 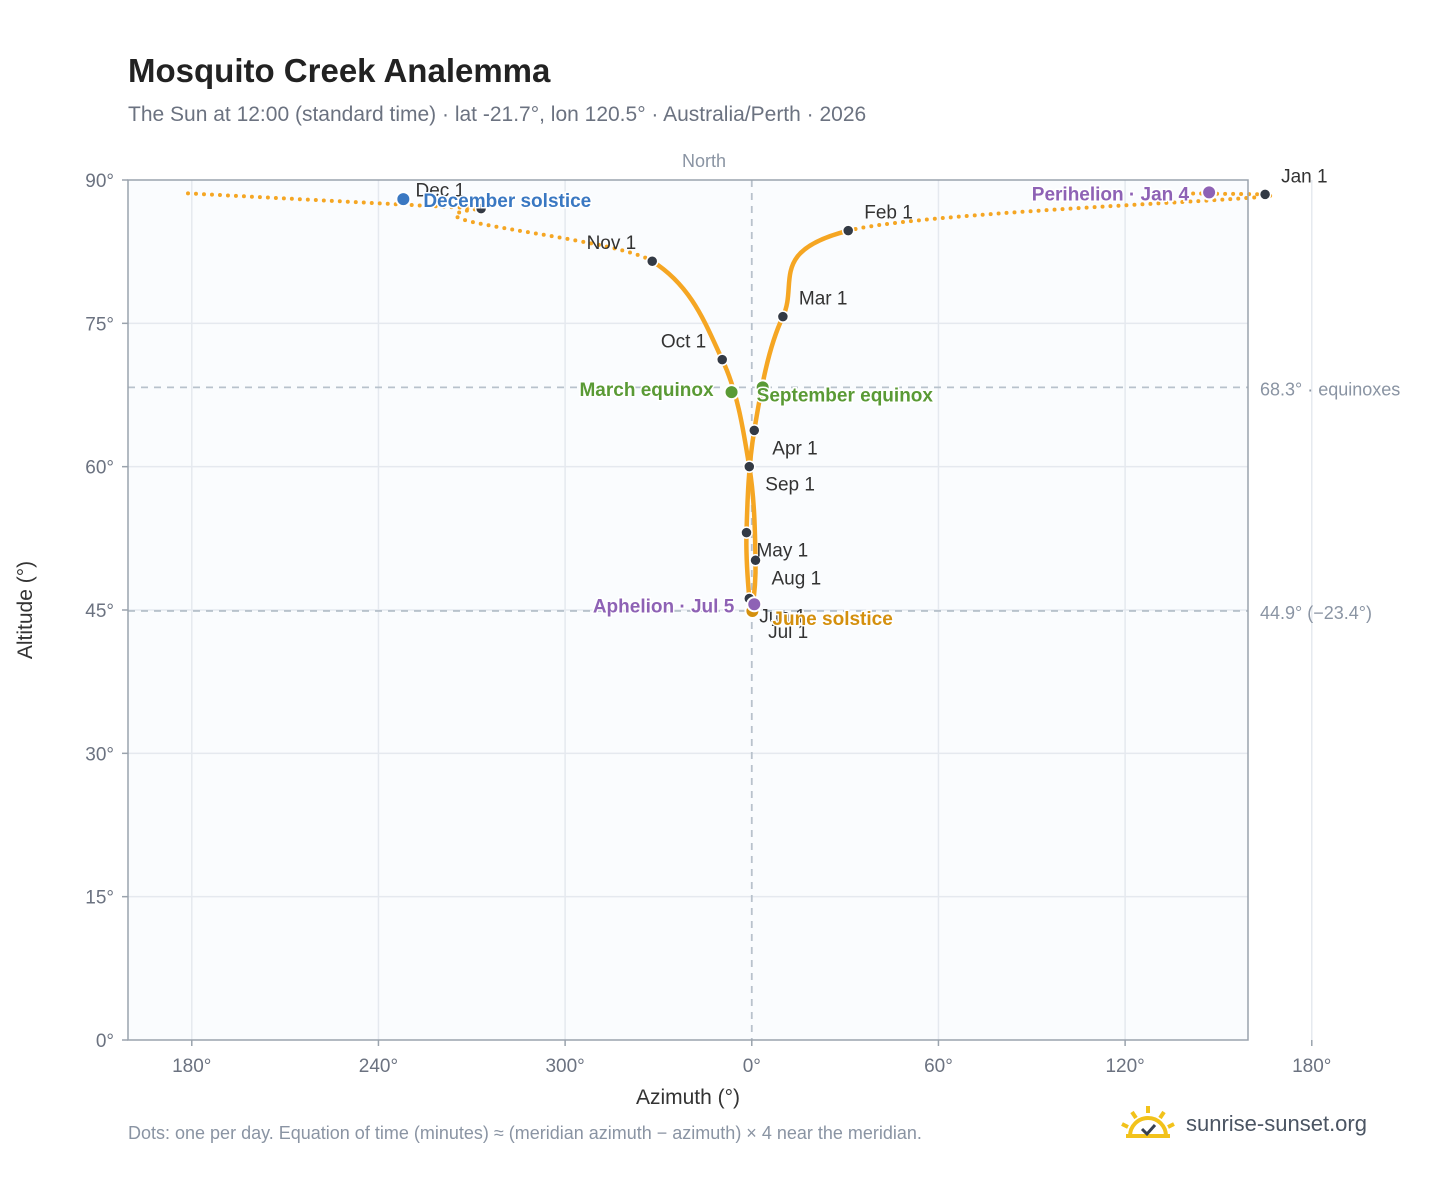 I want to click on y-tick-label: 45°, so click(x=99, y=611).